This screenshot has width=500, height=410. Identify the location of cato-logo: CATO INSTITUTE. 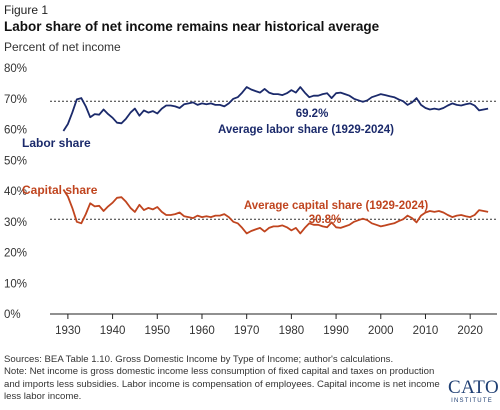
(474, 391).